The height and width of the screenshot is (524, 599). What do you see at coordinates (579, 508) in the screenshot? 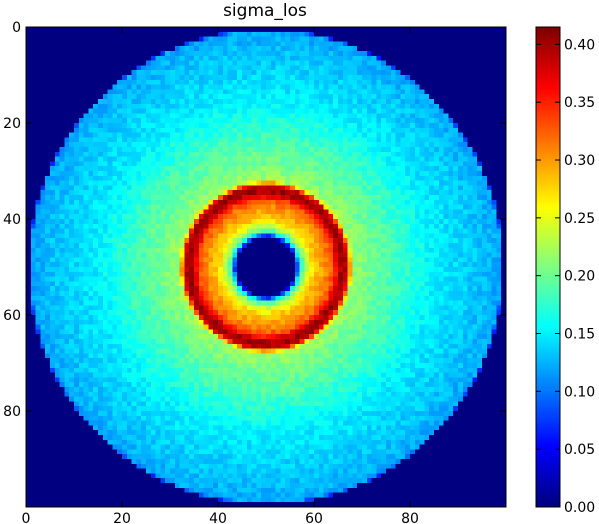
I see `colorbar-tick-label: 0.00` at bounding box center [579, 508].